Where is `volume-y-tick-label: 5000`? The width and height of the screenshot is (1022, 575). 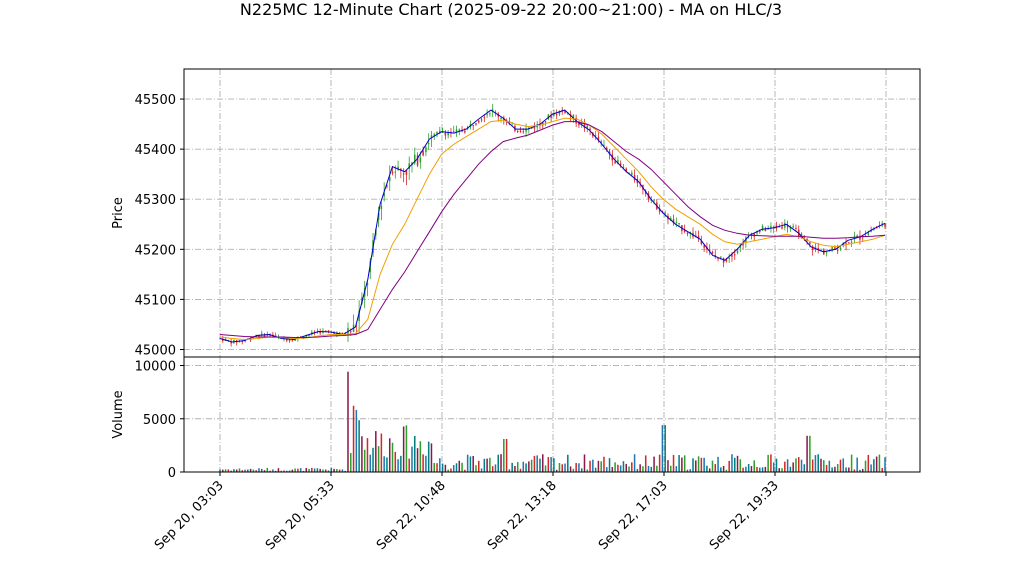
volume-y-tick-label: 5000 is located at coordinates (159, 420).